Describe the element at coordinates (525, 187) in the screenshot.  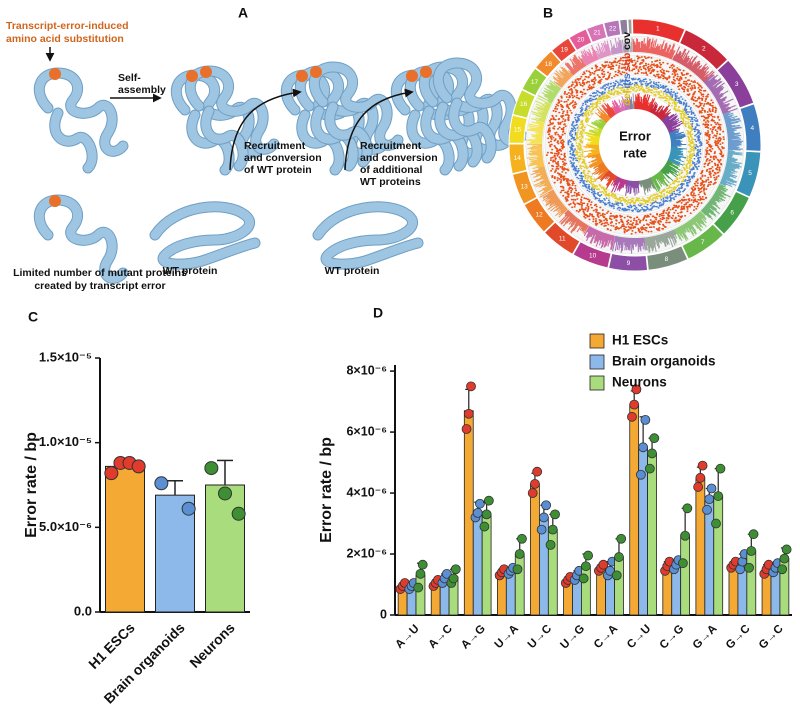
I see `chromosome-label: 13` at that location.